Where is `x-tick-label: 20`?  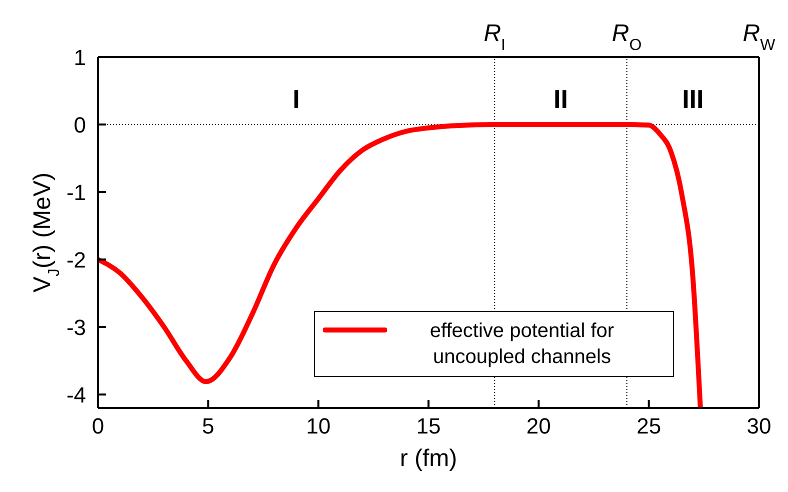
x-tick-label: 20 is located at coordinates (538, 426).